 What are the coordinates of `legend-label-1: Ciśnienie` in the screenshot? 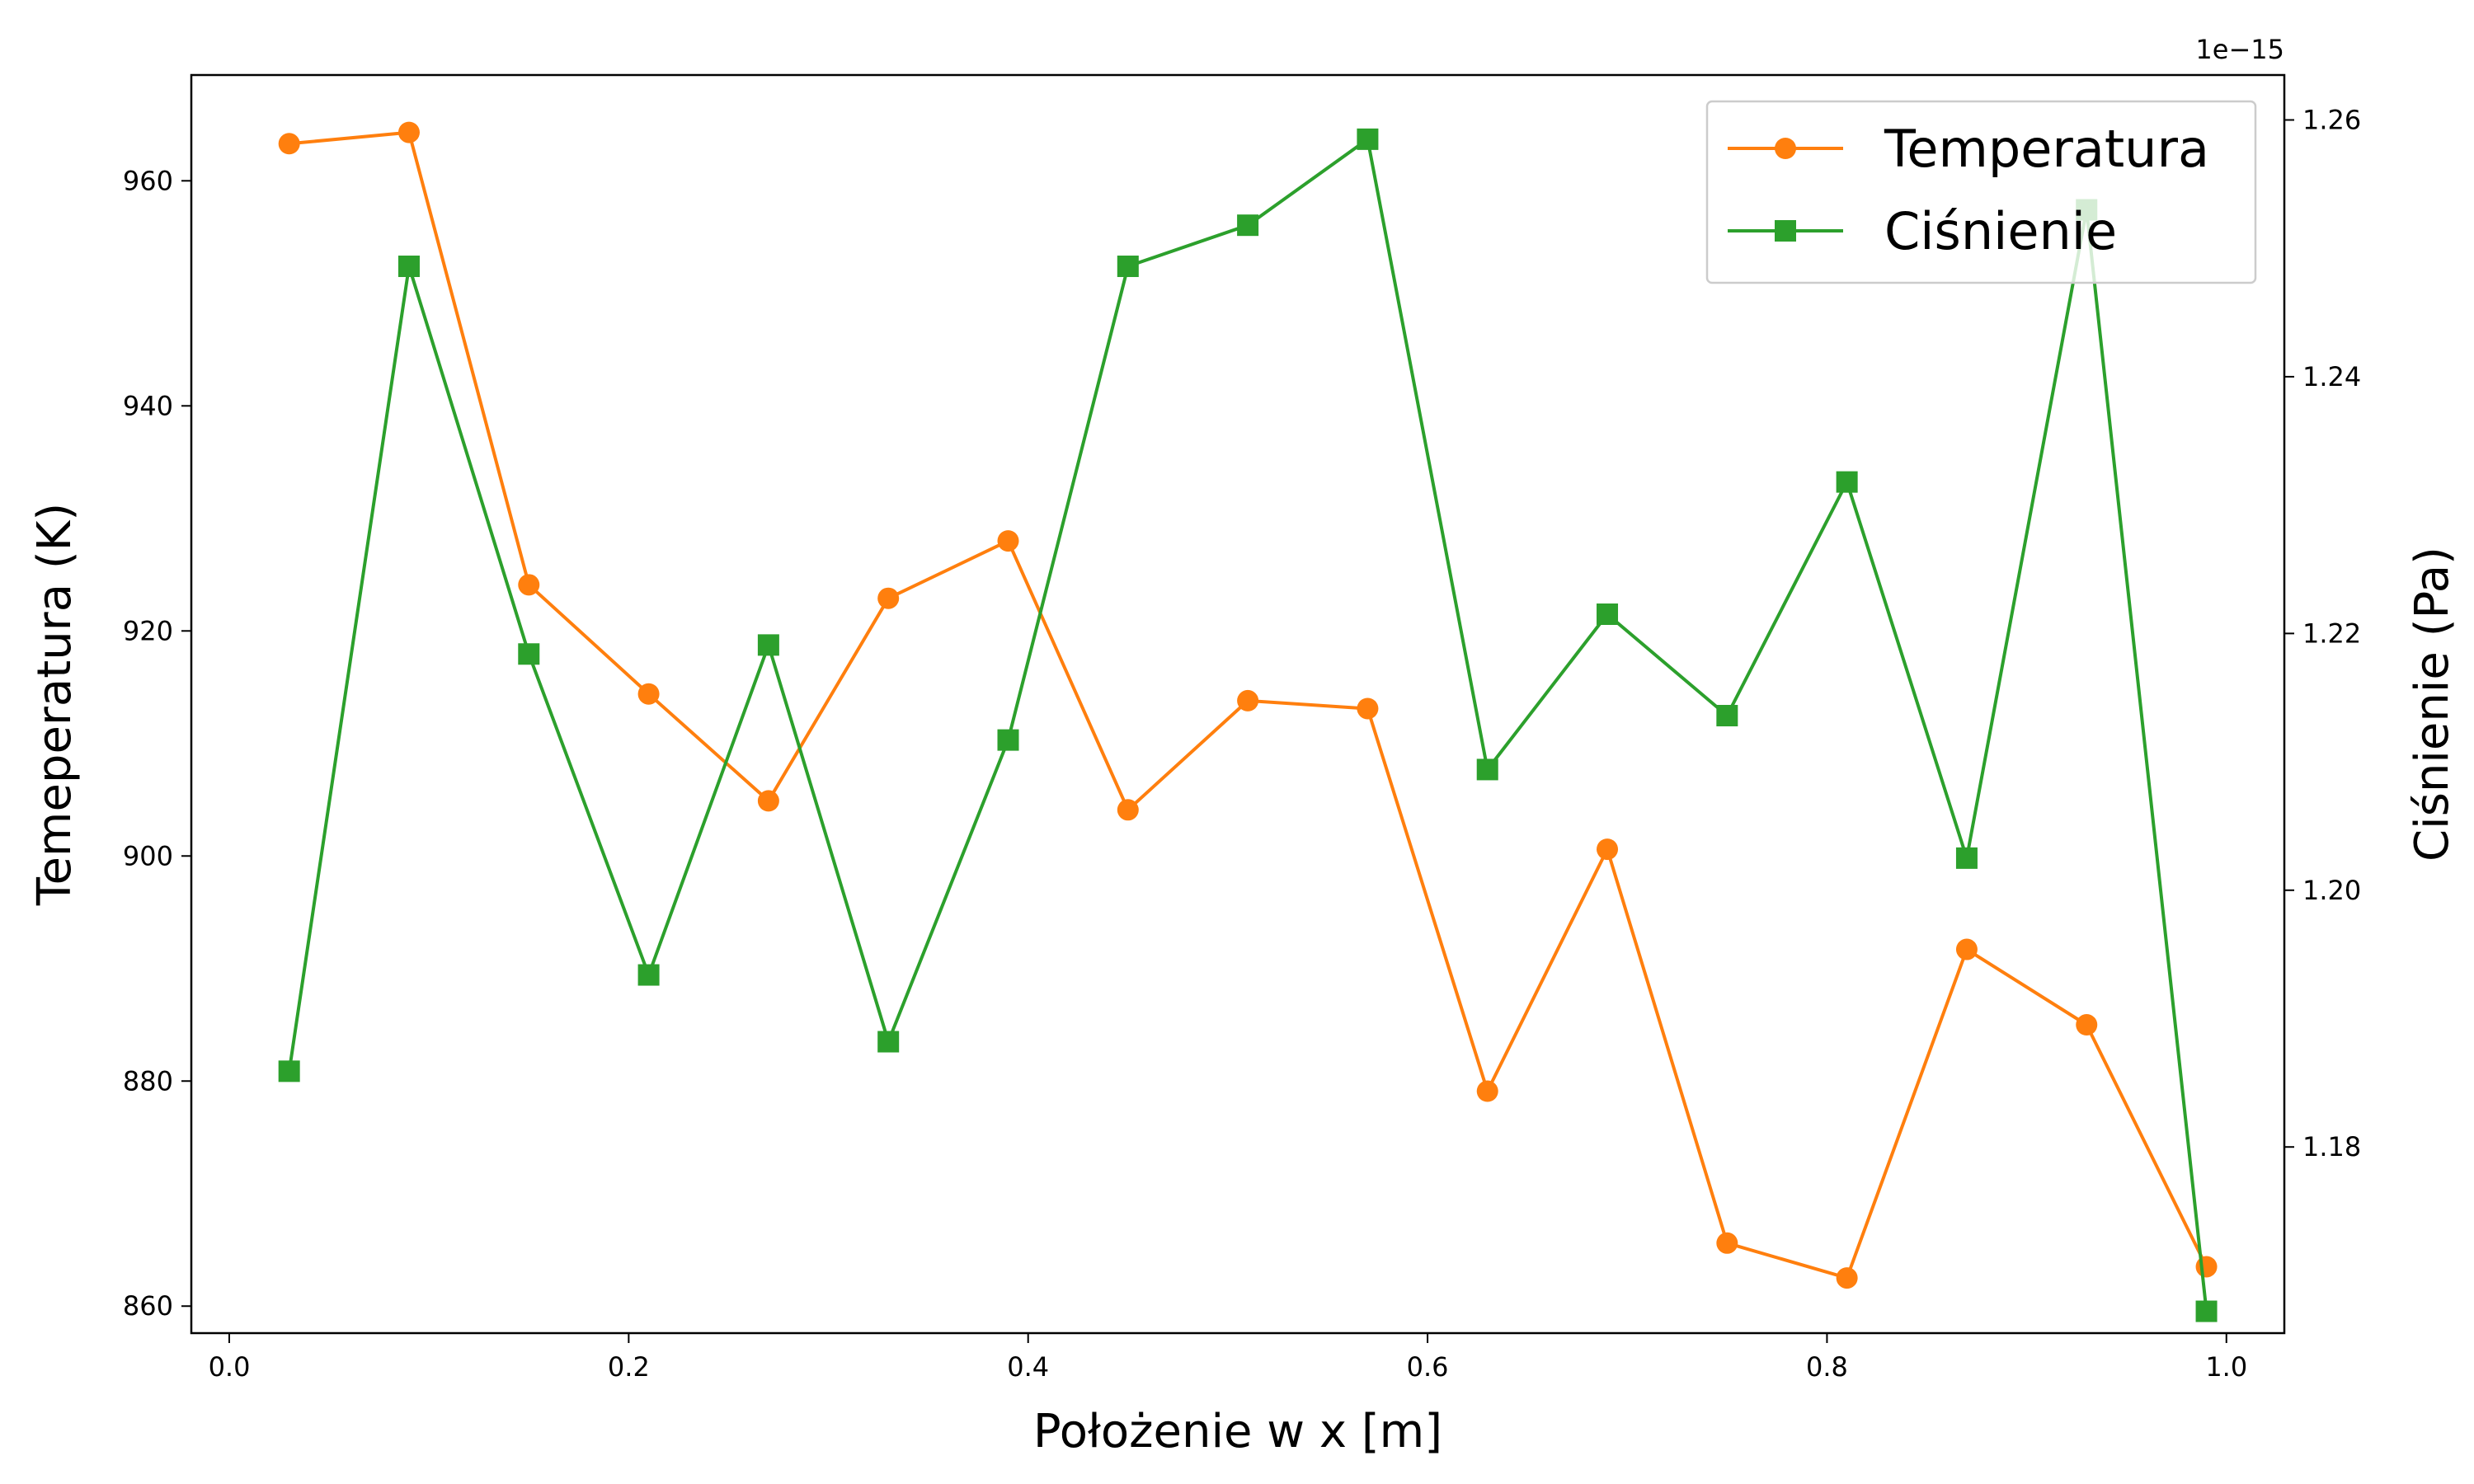 It's located at (2000, 231).